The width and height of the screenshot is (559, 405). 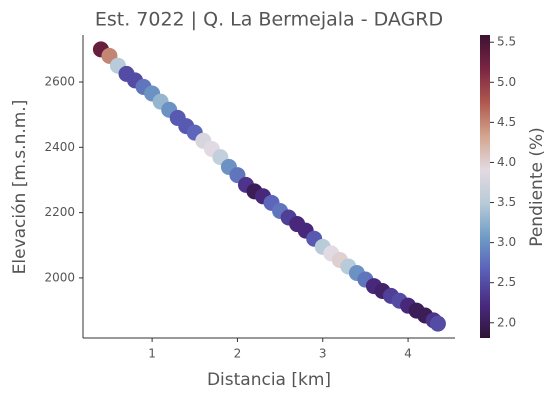 What do you see at coordinates (59, 212) in the screenshot?
I see `y-tick-label: 2200` at bounding box center [59, 212].